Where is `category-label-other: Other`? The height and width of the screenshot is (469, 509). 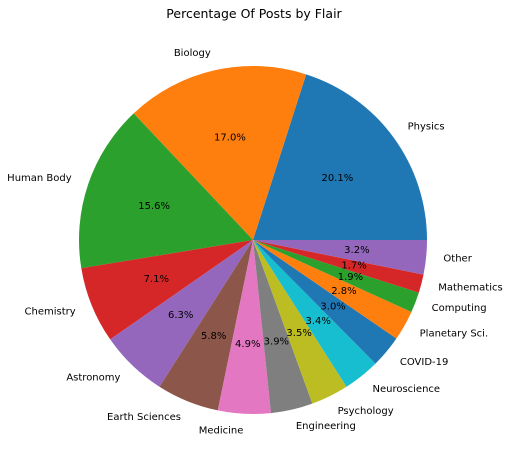
category-label-other: Other is located at coordinates (457, 259).